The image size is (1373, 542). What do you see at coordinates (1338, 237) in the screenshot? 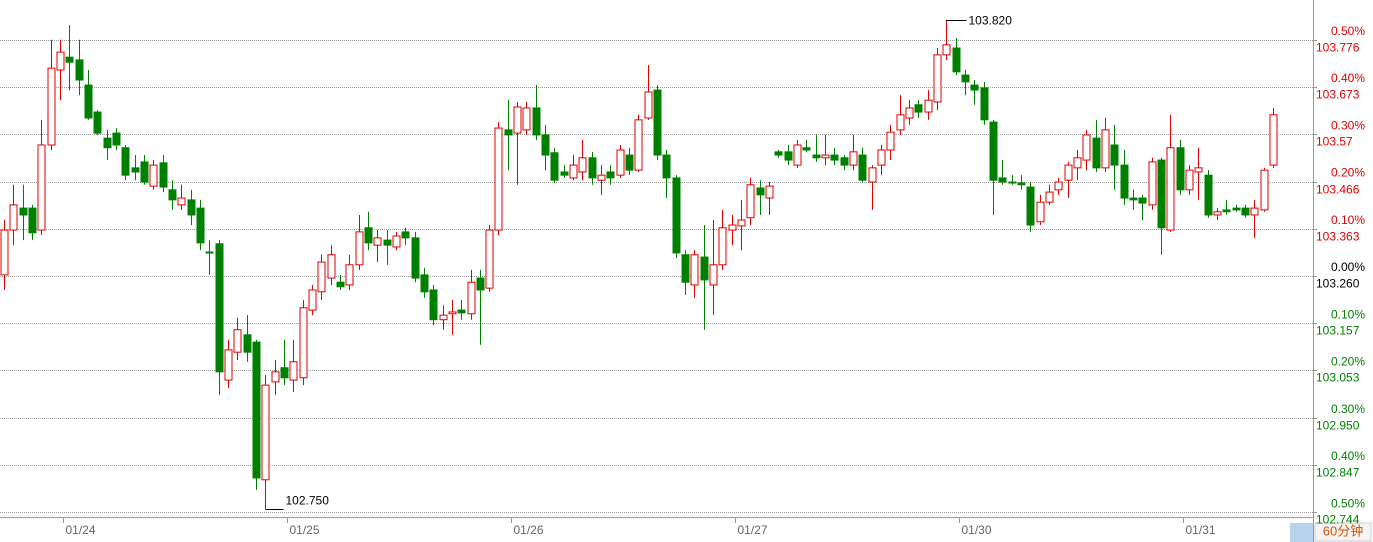
I see `y-tick-label: 103.363` at bounding box center [1338, 237].